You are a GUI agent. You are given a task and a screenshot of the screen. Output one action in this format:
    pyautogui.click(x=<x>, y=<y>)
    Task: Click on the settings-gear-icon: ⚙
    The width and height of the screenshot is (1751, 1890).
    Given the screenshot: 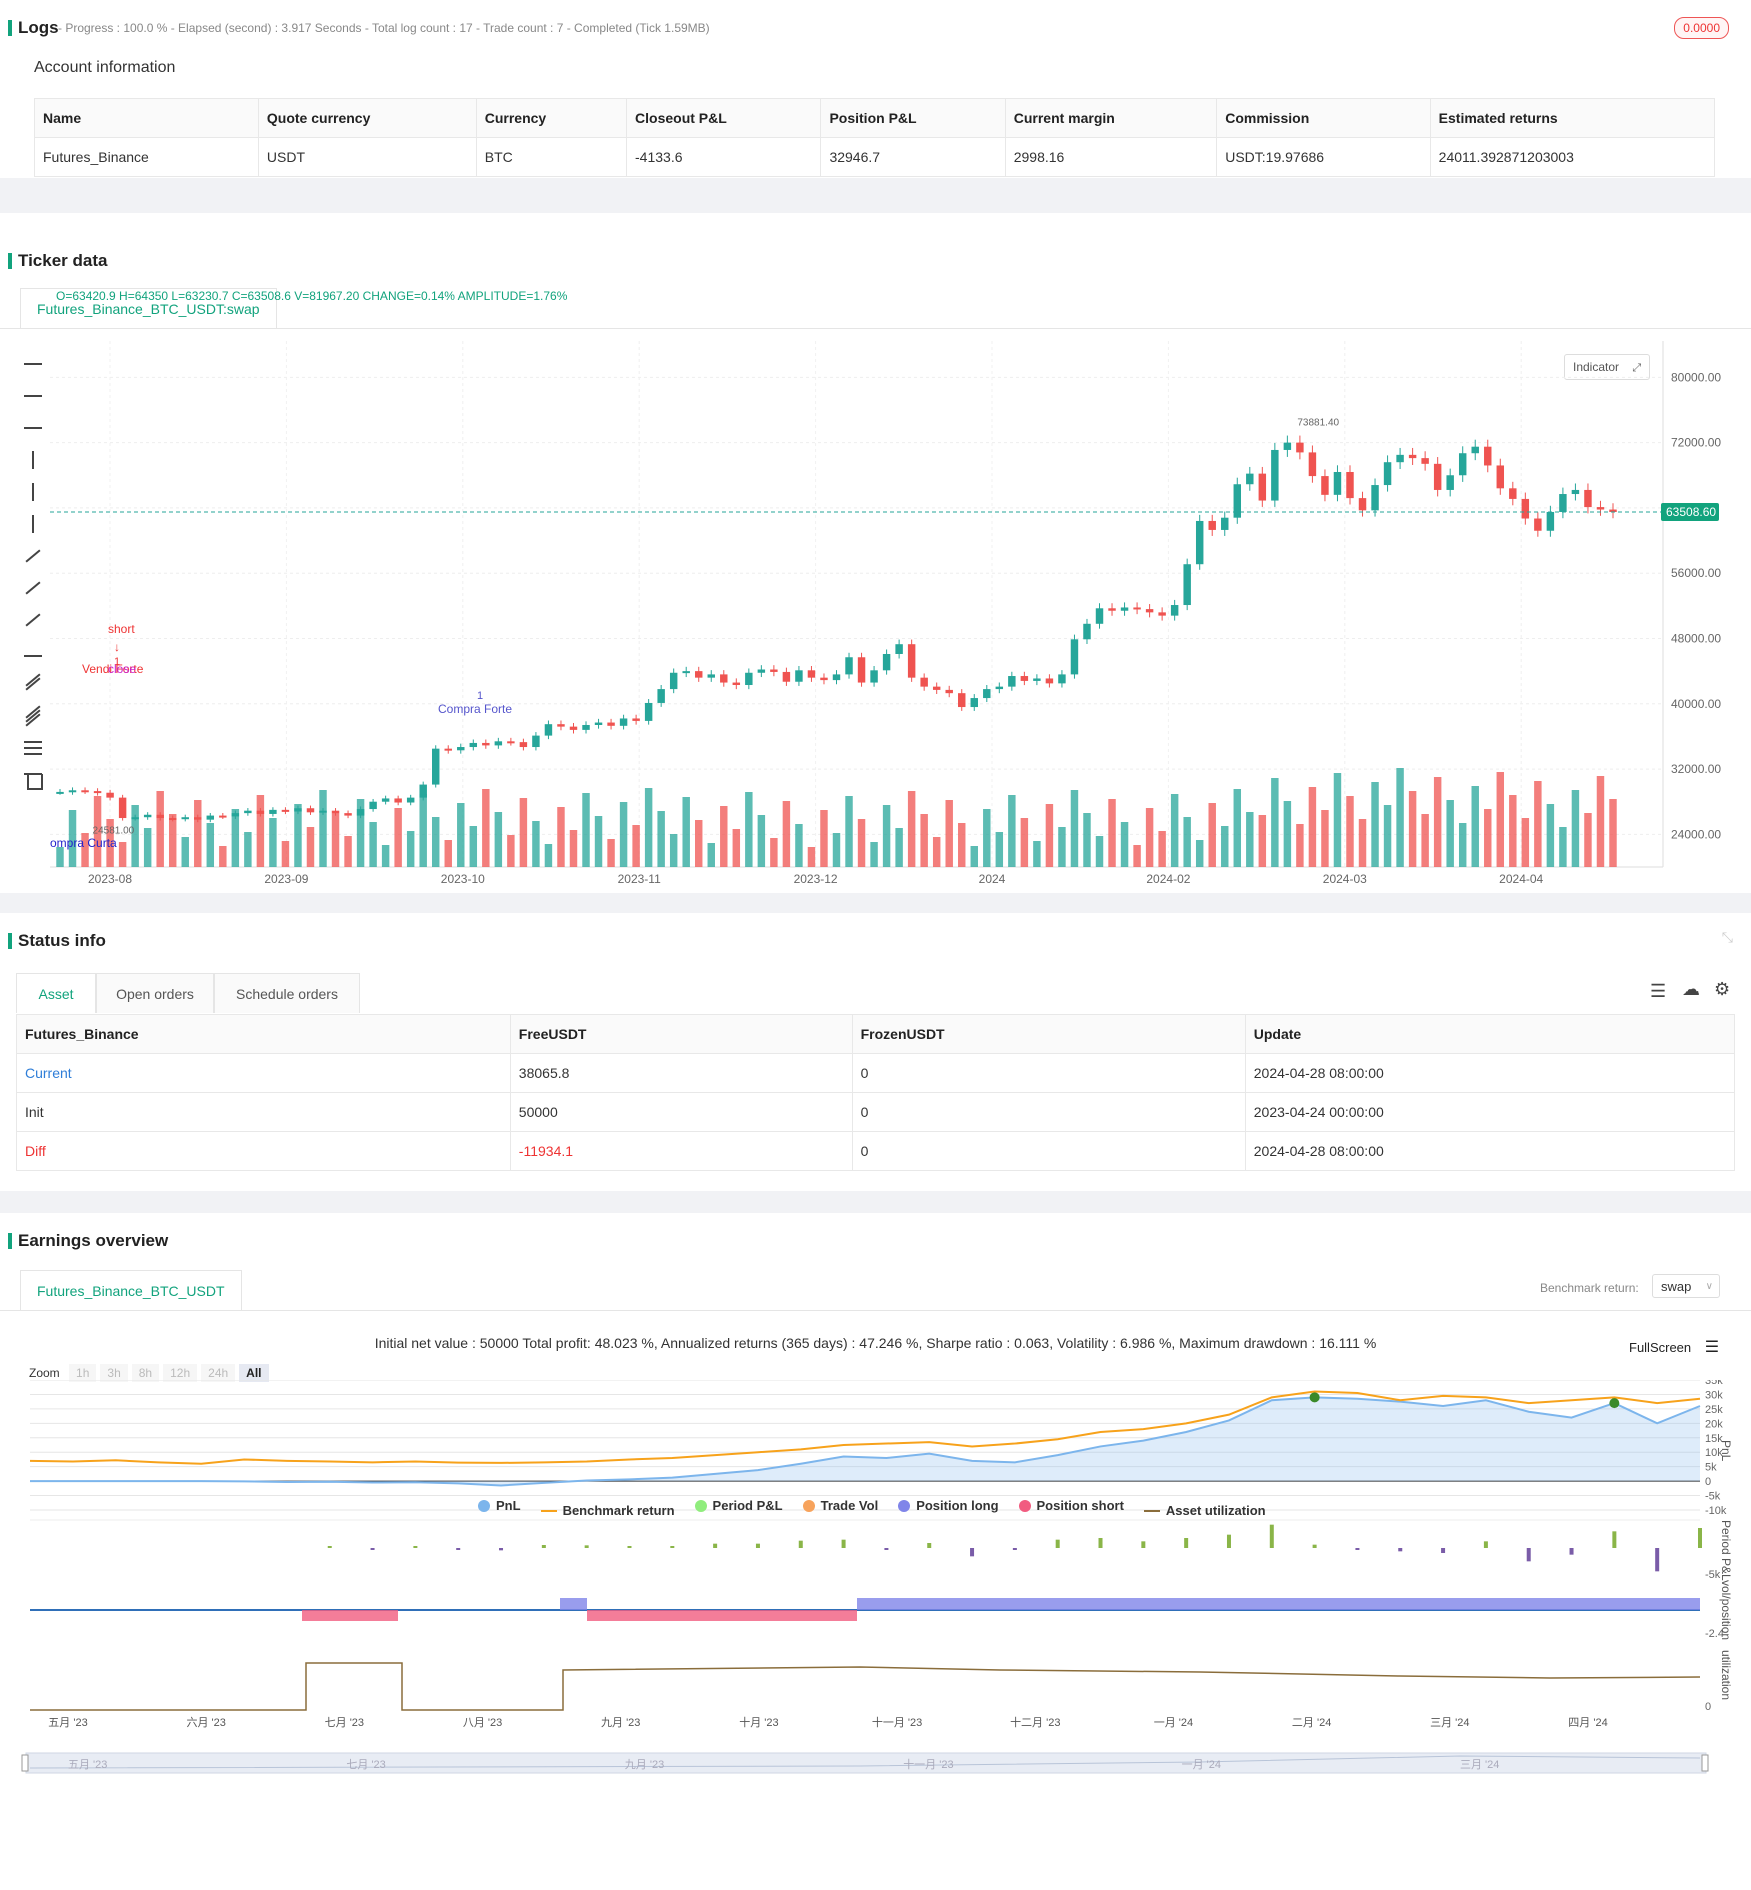 What is the action you would take?
    pyautogui.click(x=1722, y=989)
    